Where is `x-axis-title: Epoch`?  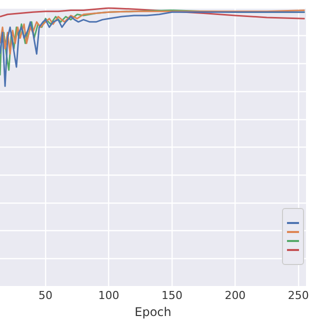
x-axis-title: Epoch is located at coordinates (153, 311).